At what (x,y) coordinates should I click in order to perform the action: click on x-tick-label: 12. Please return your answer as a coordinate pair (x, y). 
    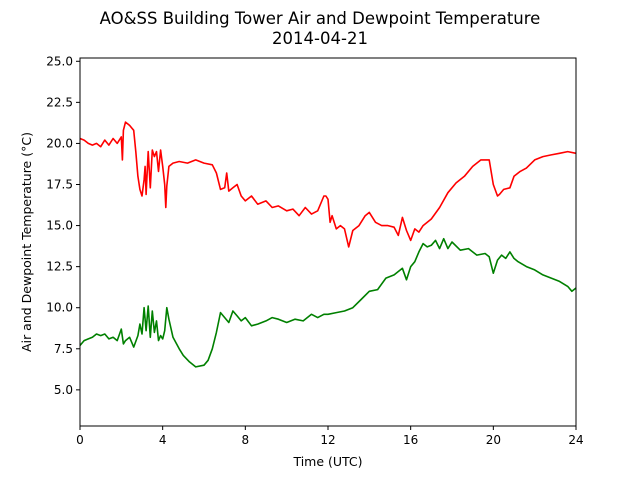
    Looking at the image, I should click on (327, 440).